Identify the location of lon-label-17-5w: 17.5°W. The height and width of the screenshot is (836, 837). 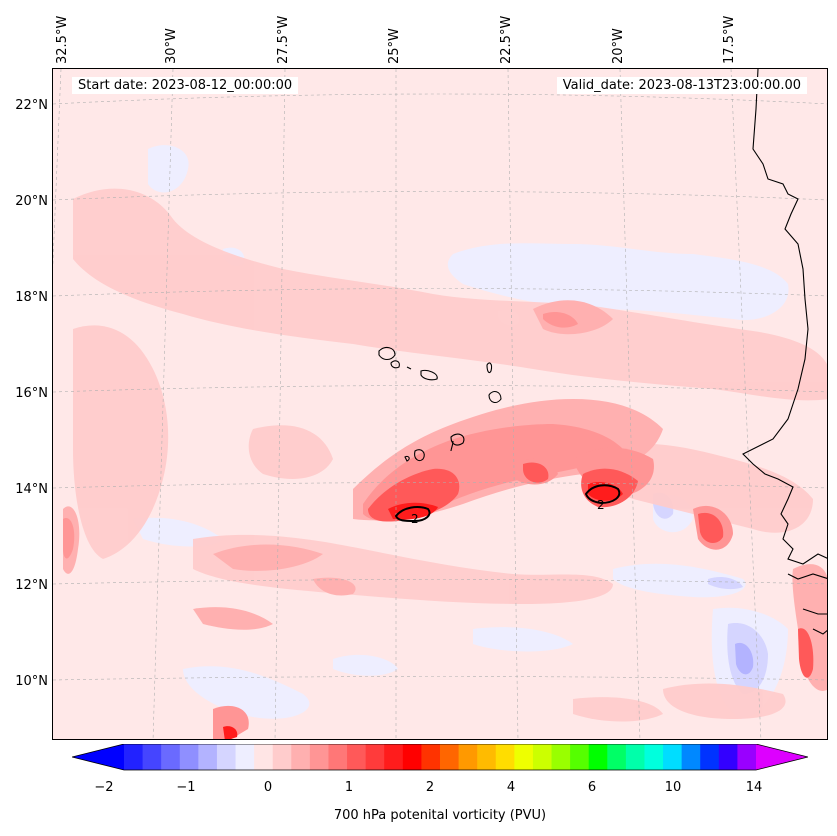
(729, 39).